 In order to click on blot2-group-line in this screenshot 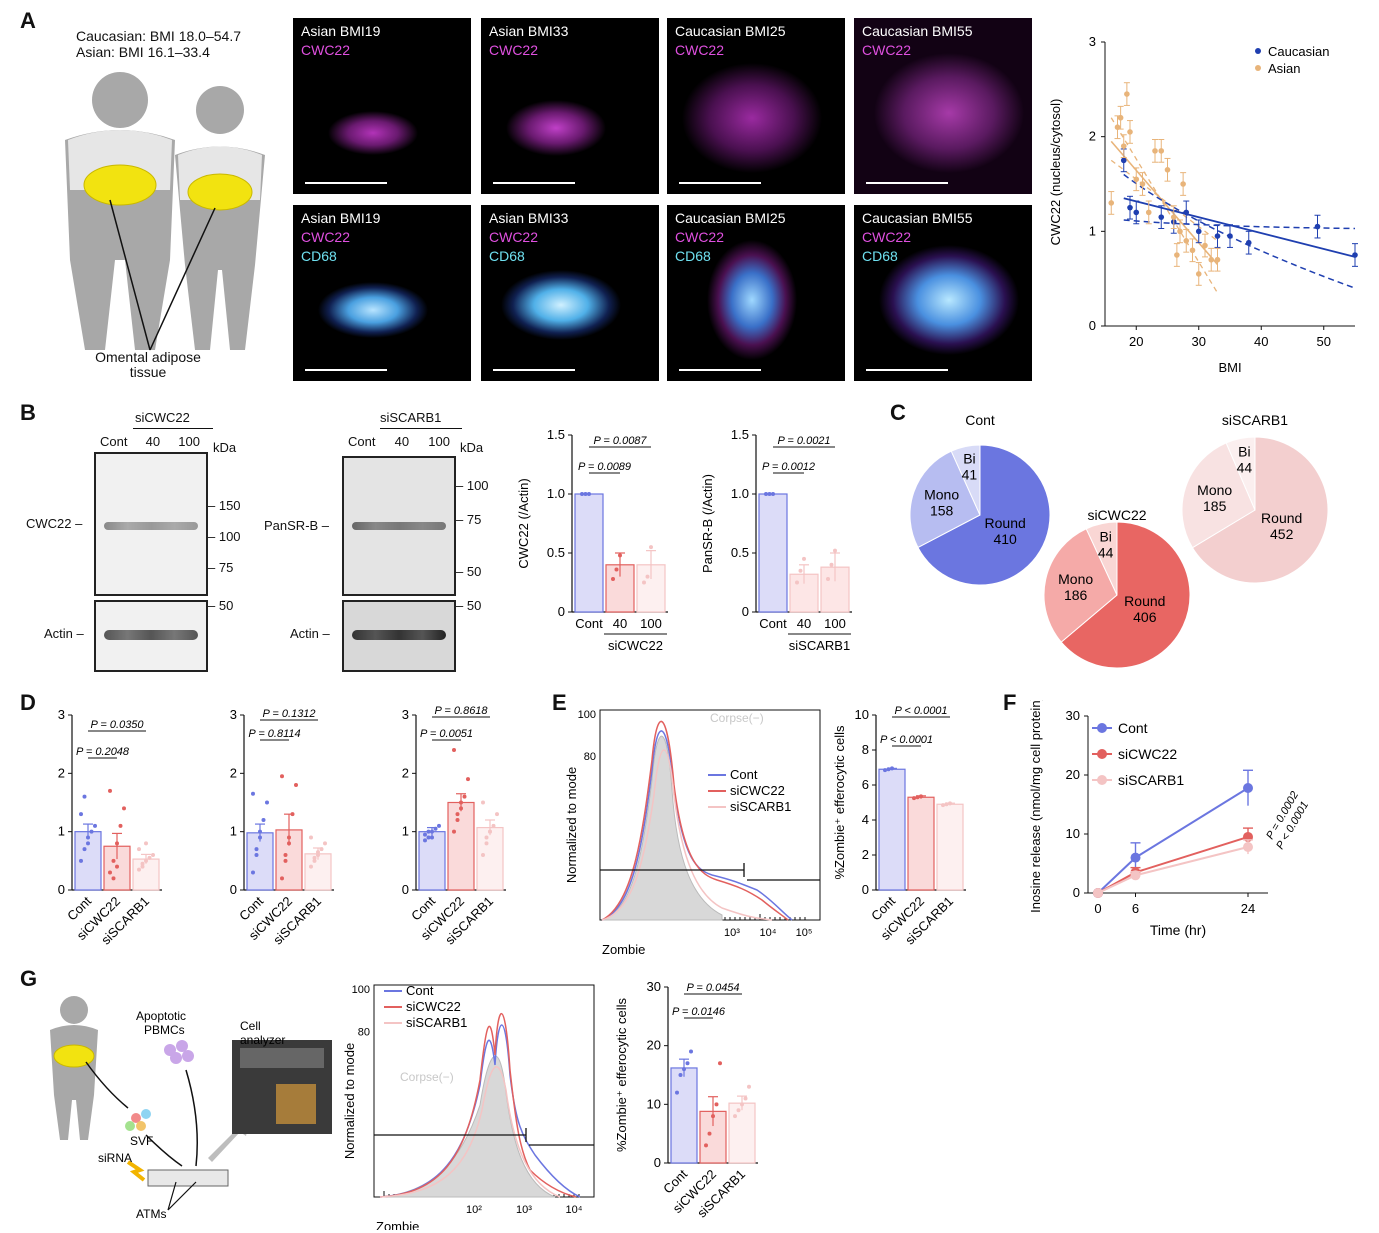, I will do `click(421, 428)`.